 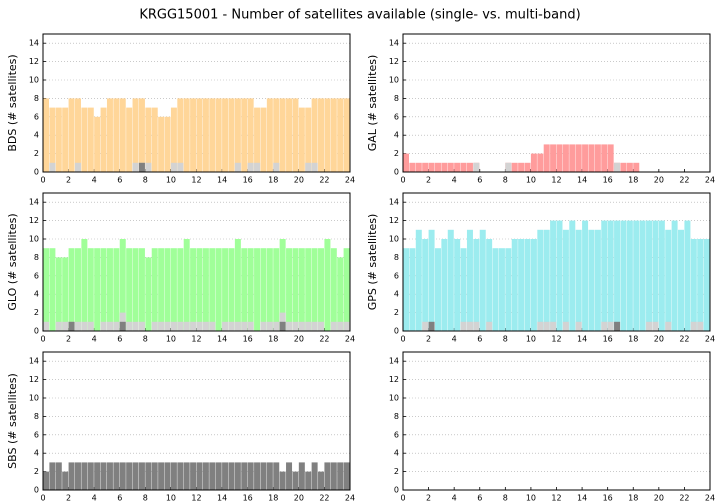 What do you see at coordinates (171, 339) in the screenshot?
I see `x-tick-label: 10` at bounding box center [171, 339].